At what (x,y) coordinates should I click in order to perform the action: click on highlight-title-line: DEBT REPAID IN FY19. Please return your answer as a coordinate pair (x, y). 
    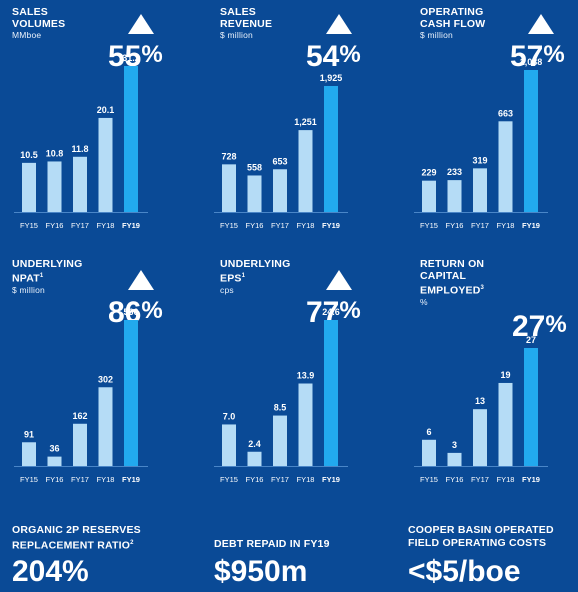
    Looking at the image, I should click on (272, 544).